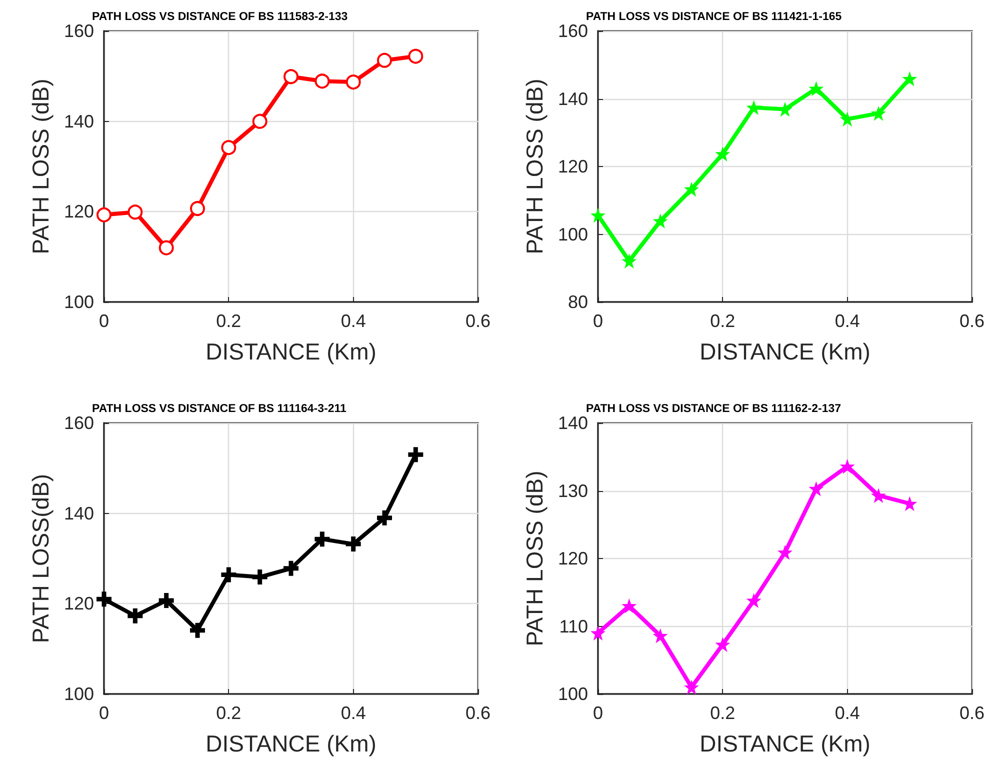 The height and width of the screenshot is (784, 989). What do you see at coordinates (573, 626) in the screenshot?
I see `y-tick-label: 110` at bounding box center [573, 626].